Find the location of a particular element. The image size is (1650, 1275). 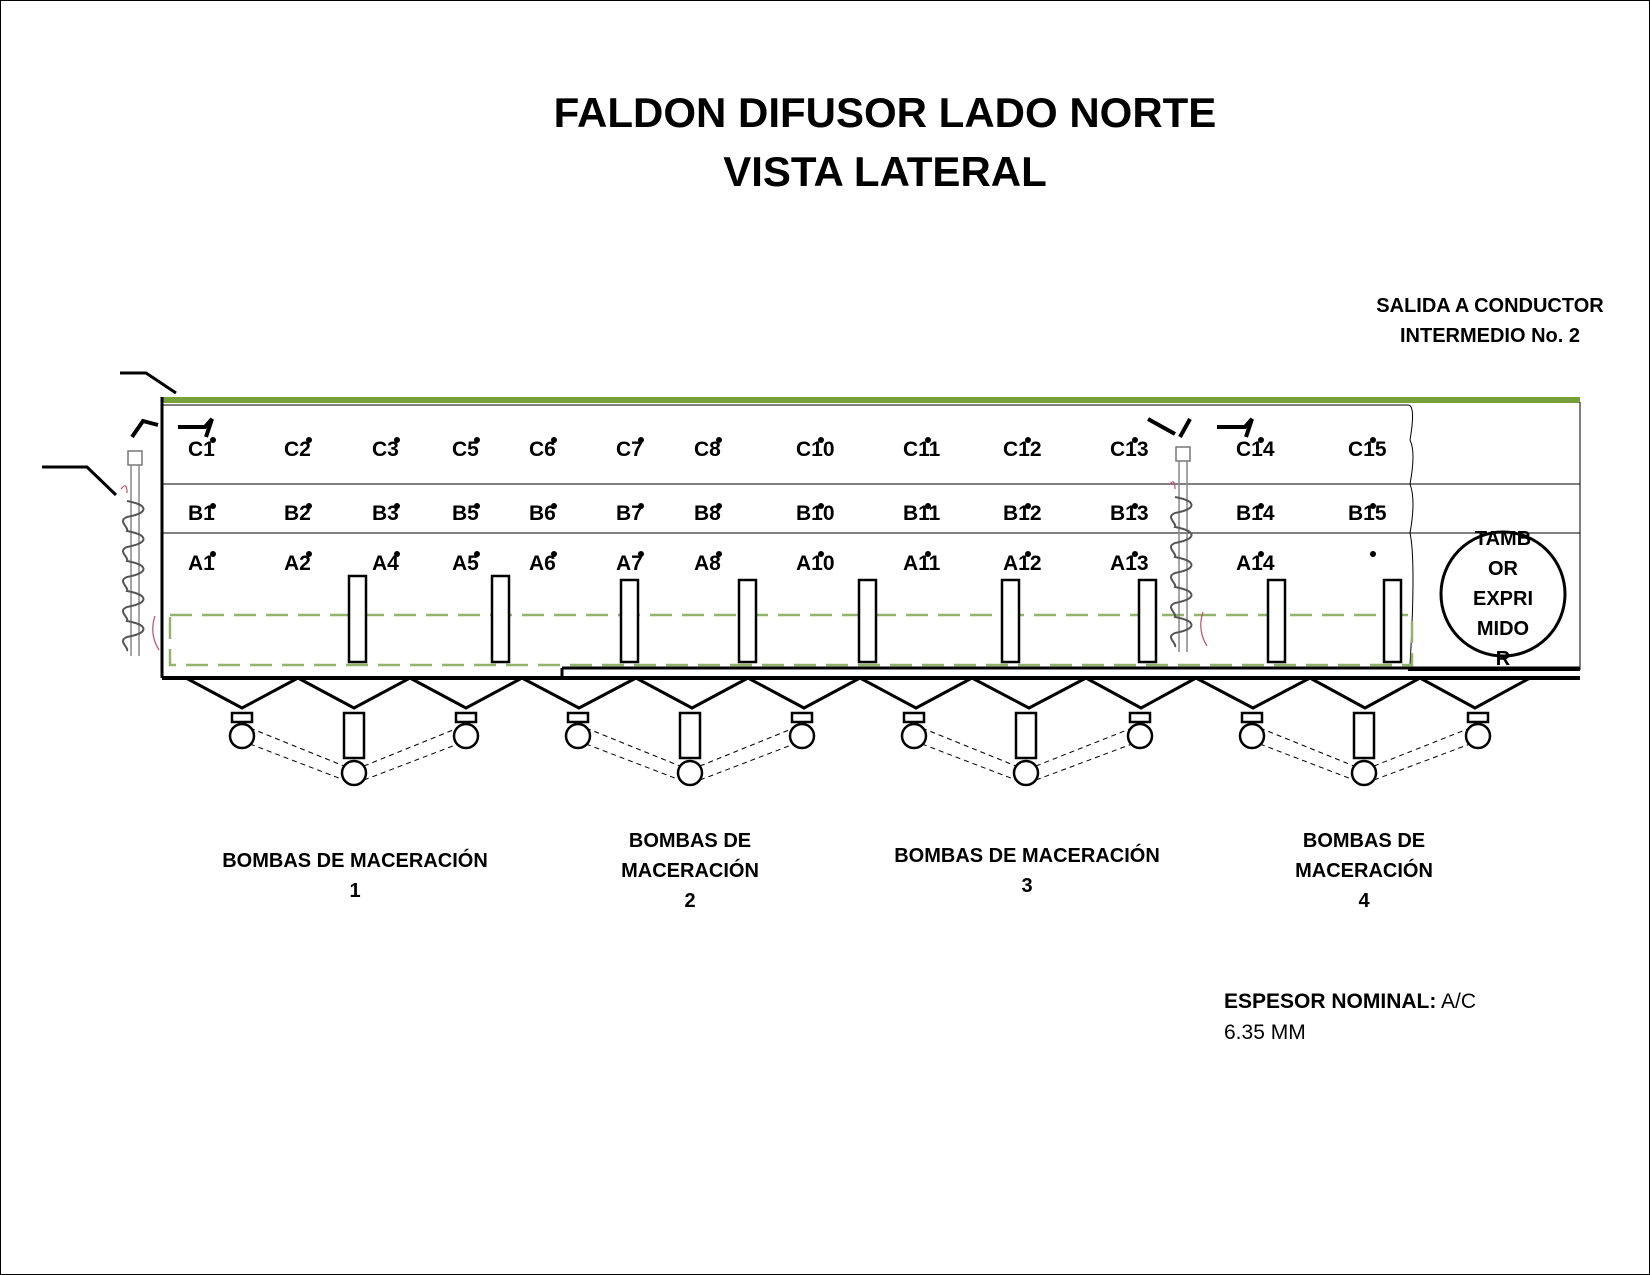

point-label: B3 is located at coordinates (385, 513).